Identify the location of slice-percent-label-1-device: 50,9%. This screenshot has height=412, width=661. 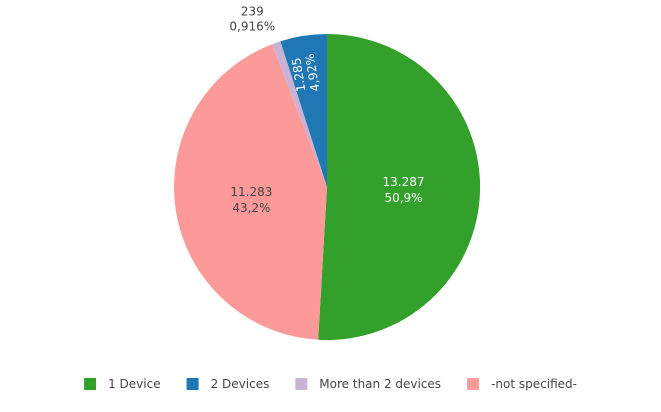
(403, 198).